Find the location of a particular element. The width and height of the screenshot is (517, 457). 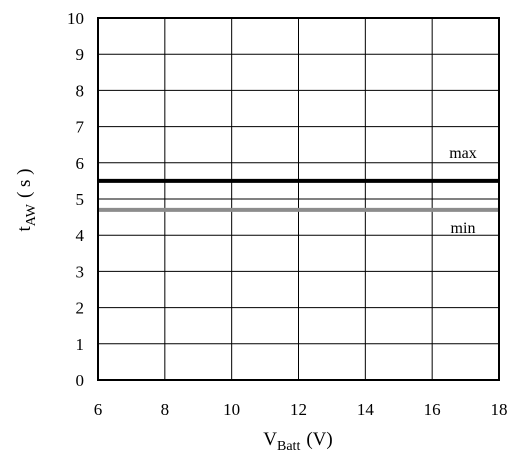

x-tick-labels: 6 8 10 12 14 16 18 is located at coordinates (301, 409).